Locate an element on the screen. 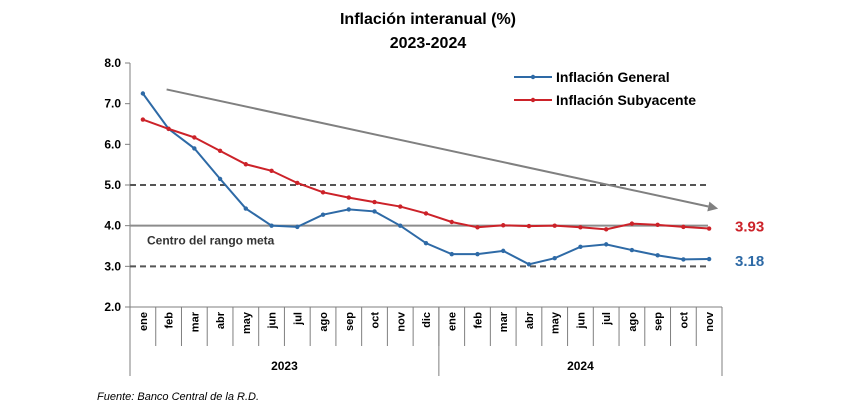 The height and width of the screenshot is (415, 848). y-tick-label: 7.0 is located at coordinates (112, 104).